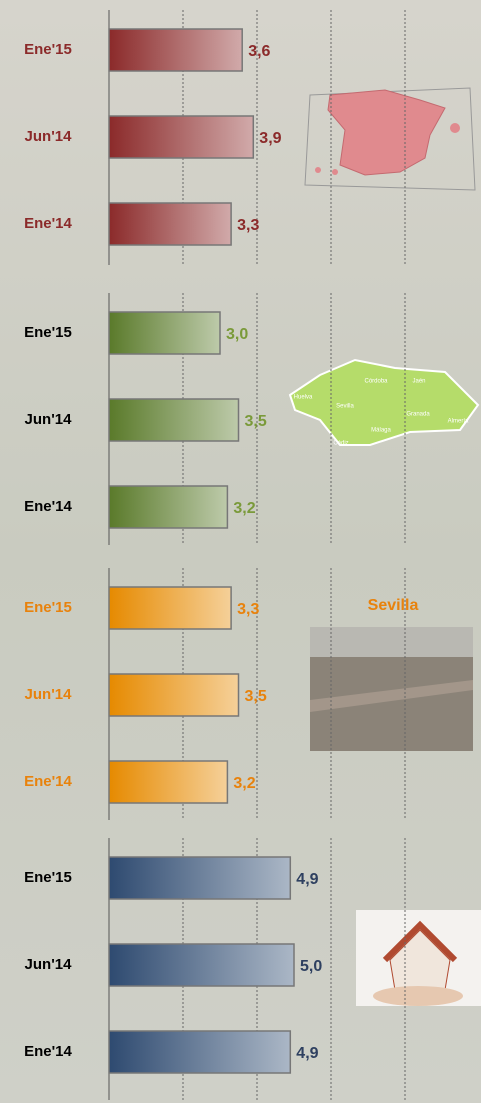 This screenshot has width=481, height=1103. Describe the element at coordinates (303, 398) in the screenshot. I see `map-label: Huelva` at that location.